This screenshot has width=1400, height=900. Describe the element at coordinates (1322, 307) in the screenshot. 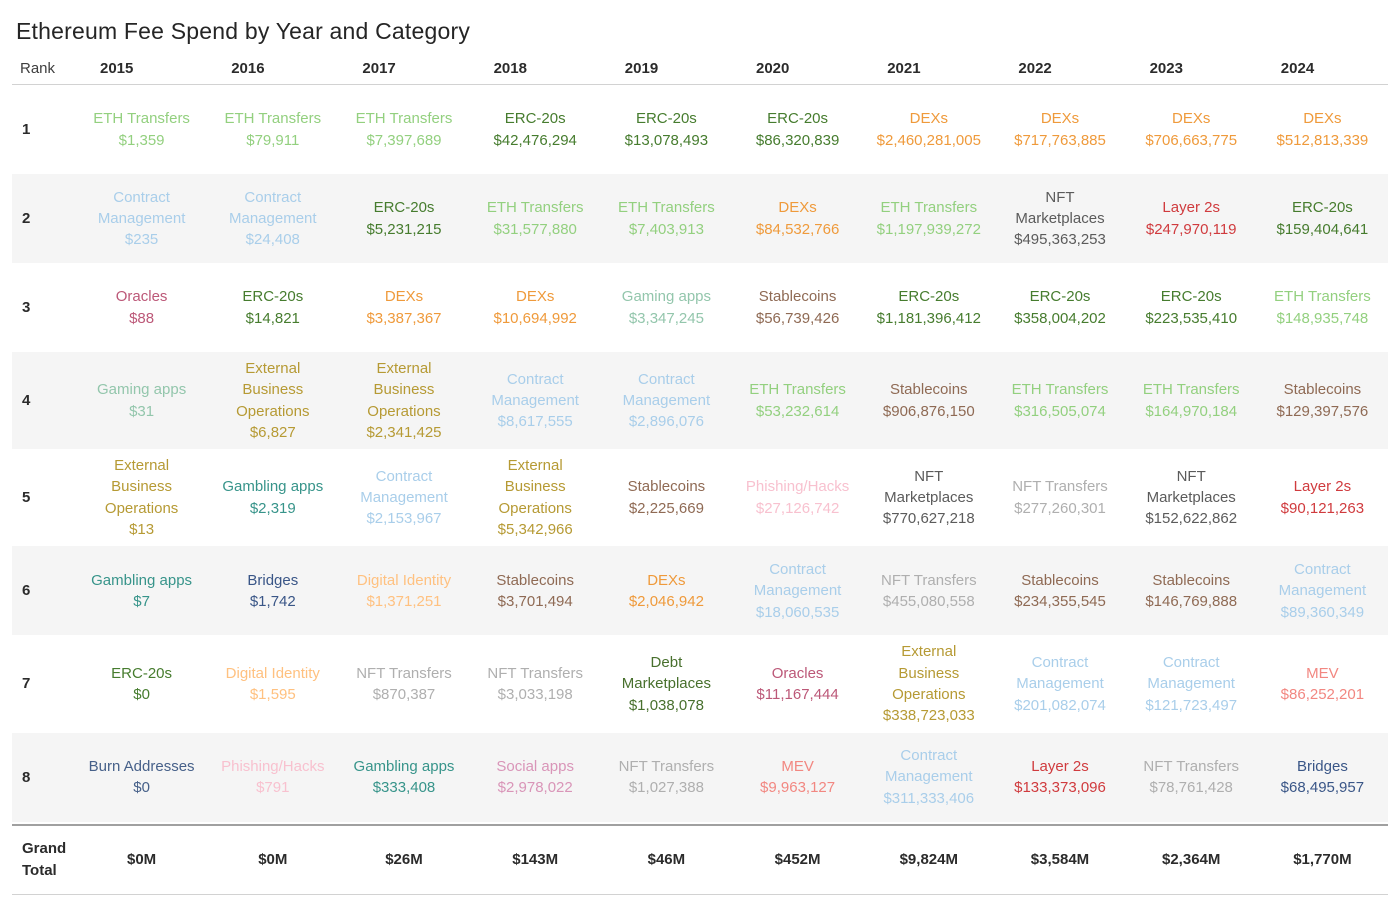

I see `fee-cell-2024-rank3: ETH Transfers $148,935,748` at that location.